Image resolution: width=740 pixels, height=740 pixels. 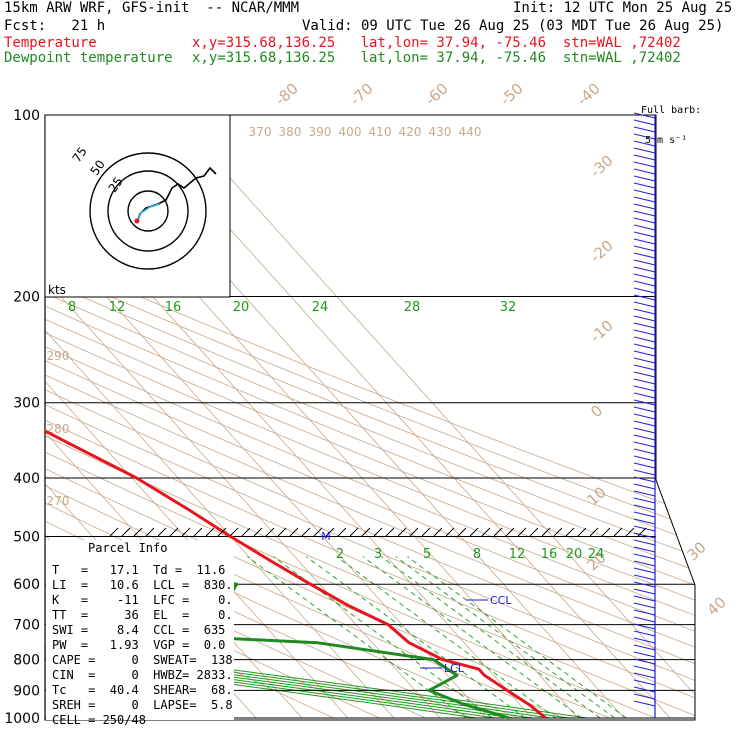 What do you see at coordinates (88, 58) in the screenshot?
I see `dewpoint-legend-label: Dewpoint temperature` at bounding box center [88, 58].